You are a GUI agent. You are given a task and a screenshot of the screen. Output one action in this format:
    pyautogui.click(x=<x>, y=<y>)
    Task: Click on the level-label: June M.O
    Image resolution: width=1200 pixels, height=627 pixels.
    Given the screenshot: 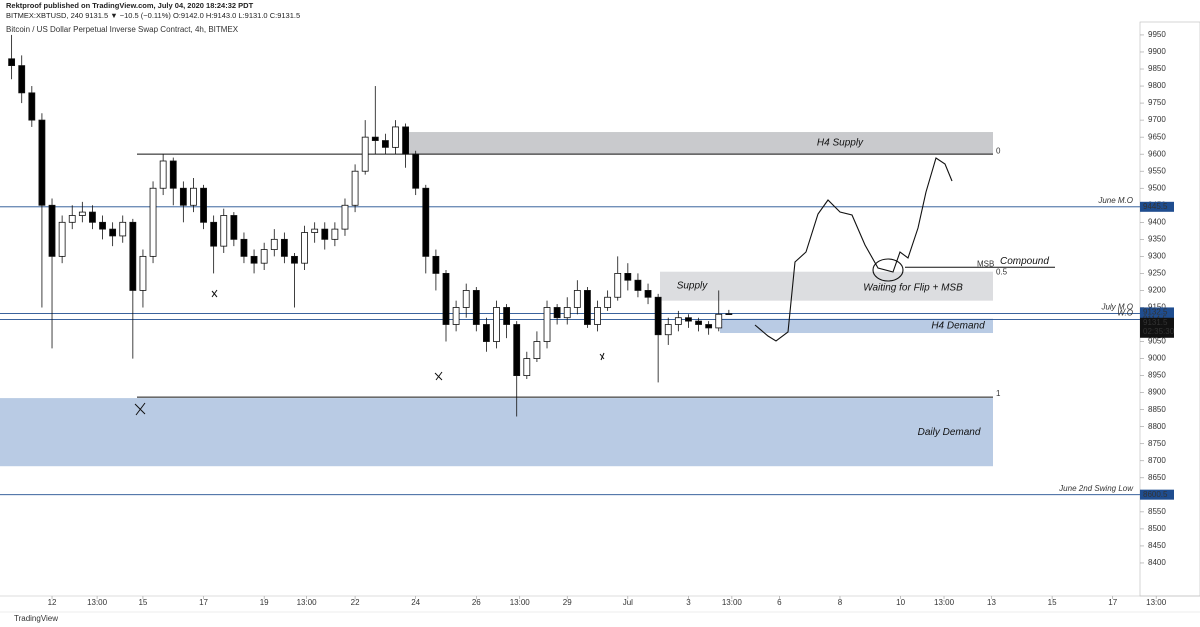 What is the action you would take?
    pyautogui.click(x=1115, y=200)
    